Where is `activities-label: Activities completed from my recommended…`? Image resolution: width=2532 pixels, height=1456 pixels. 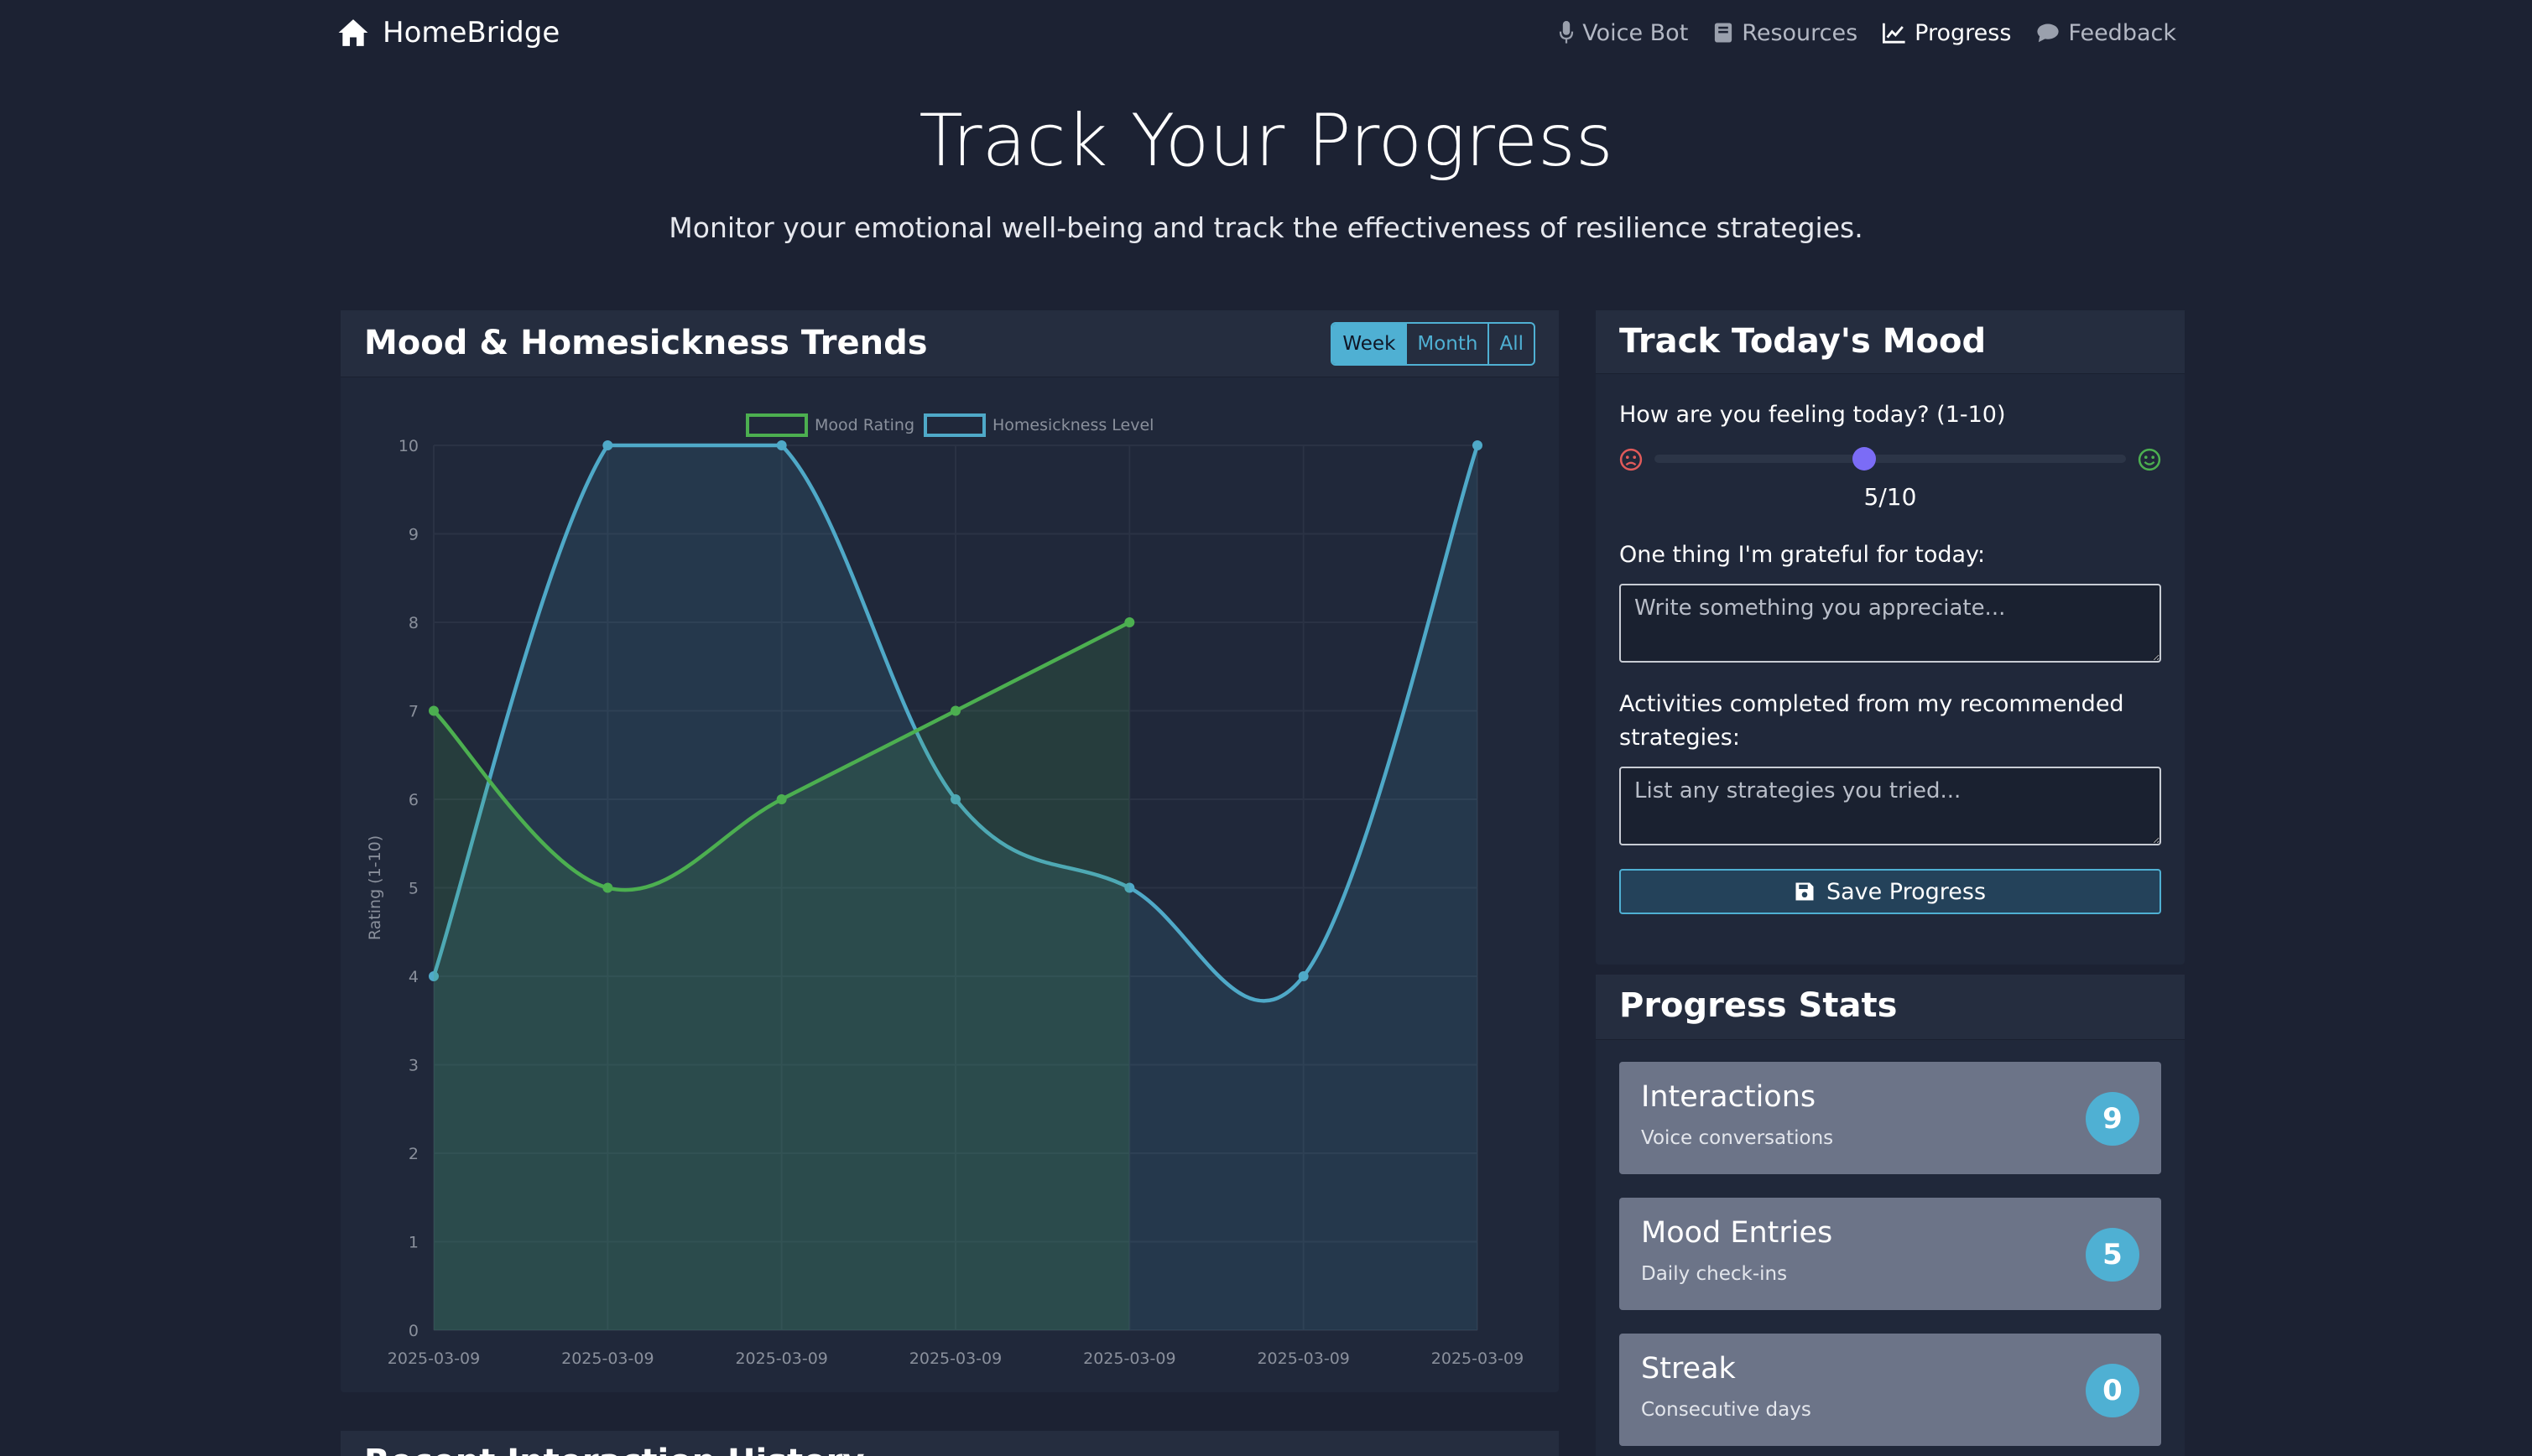
activities-label: Activities completed from my recommended… is located at coordinates (1872, 721).